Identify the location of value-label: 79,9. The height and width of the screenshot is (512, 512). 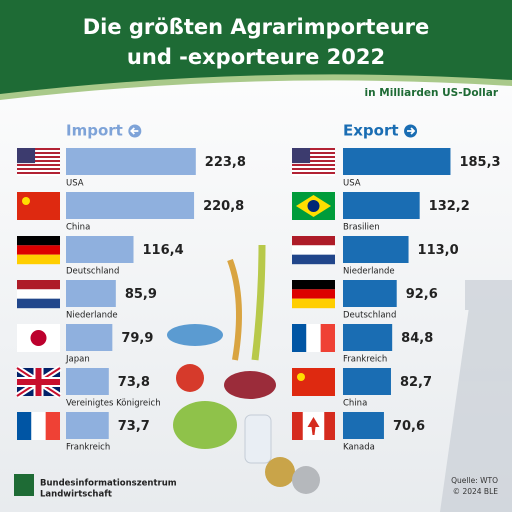
(137, 338).